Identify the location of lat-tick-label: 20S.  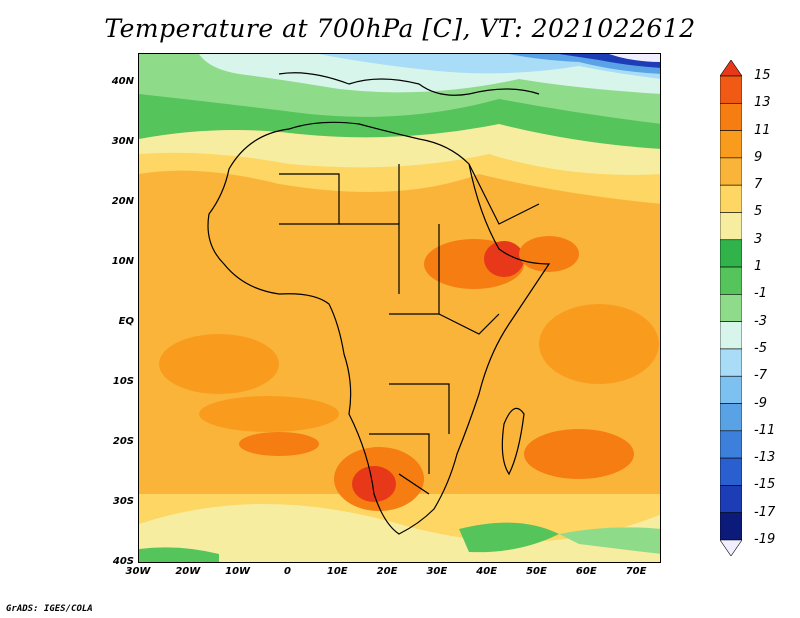
(123, 441).